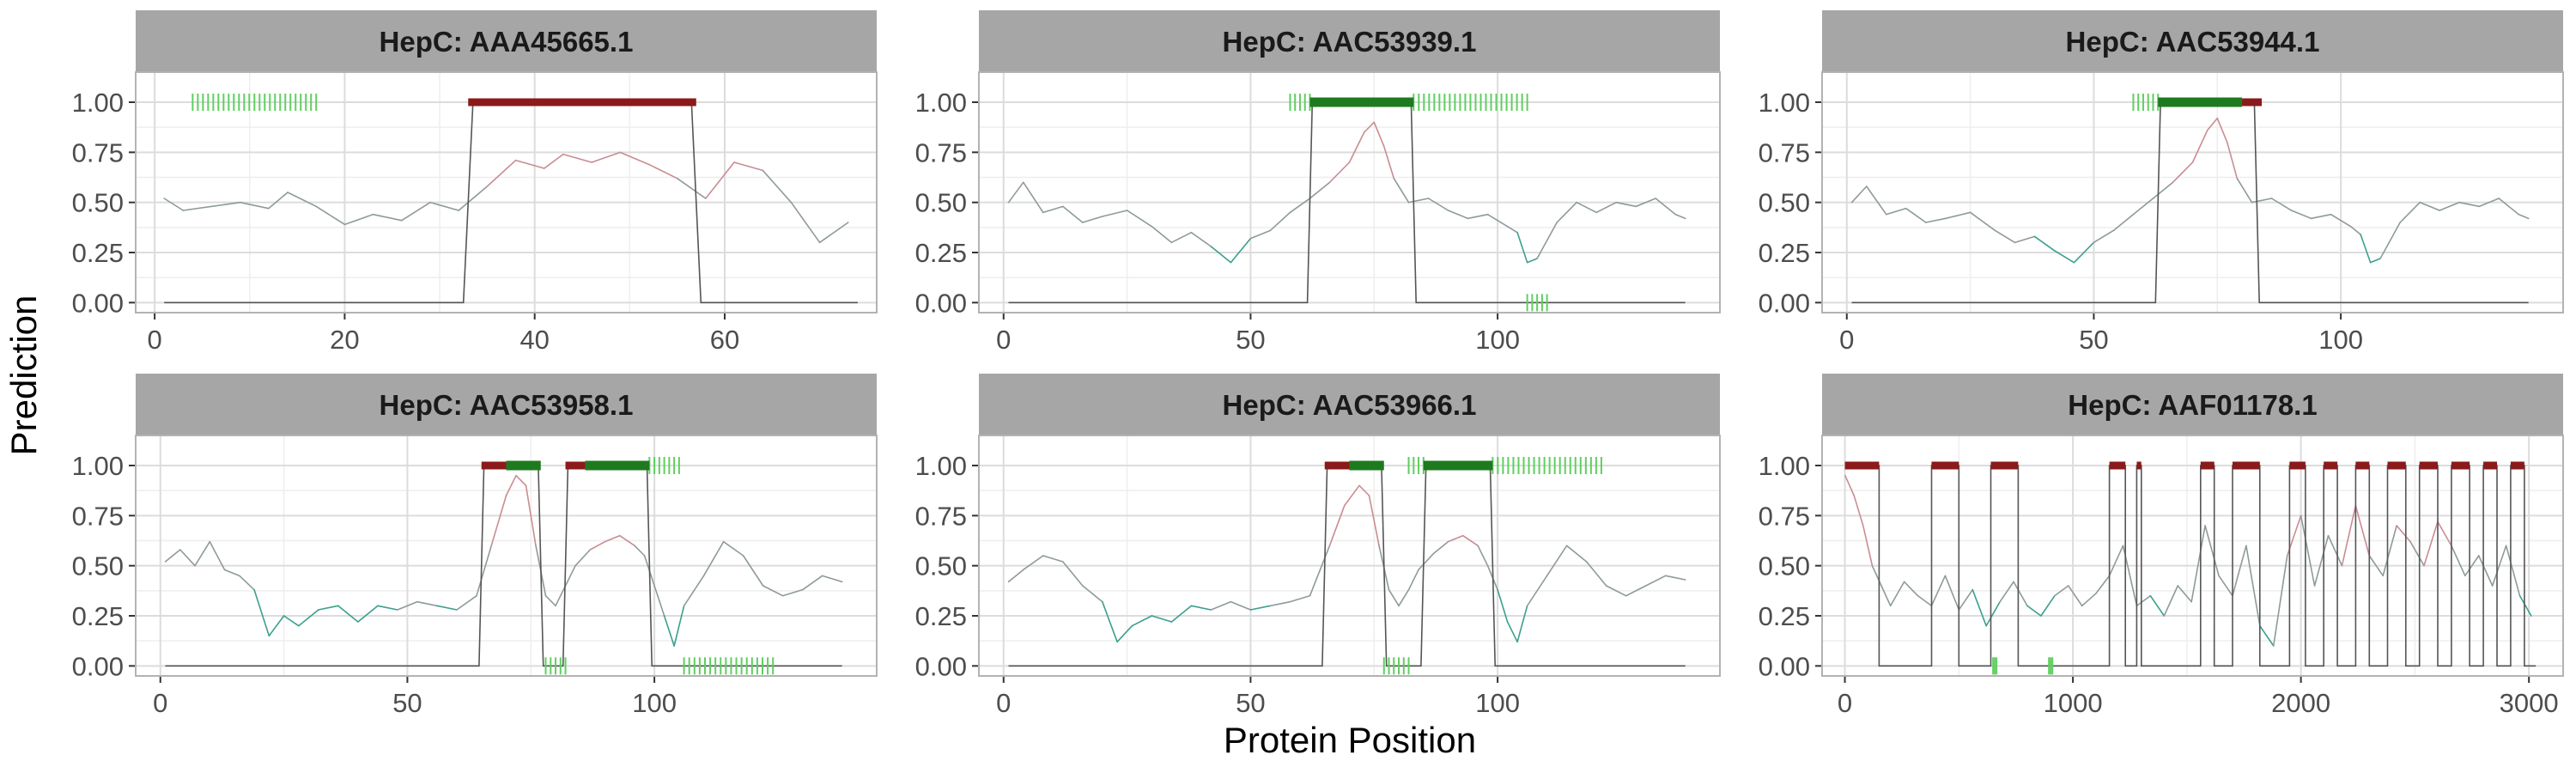  What do you see at coordinates (345, 340) in the screenshot?
I see `x-tick-label: 20` at bounding box center [345, 340].